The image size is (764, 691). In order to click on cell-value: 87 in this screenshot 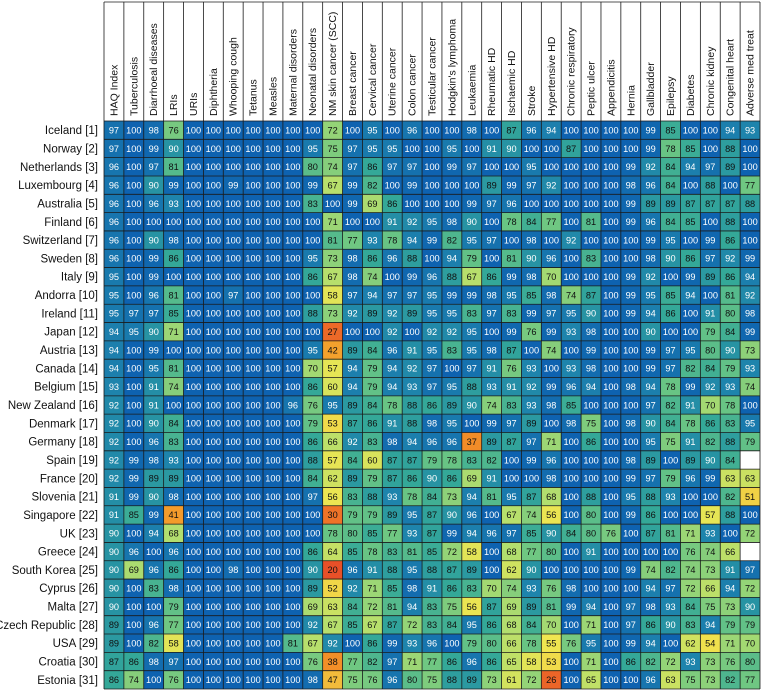, I will do `click(511, 130)`.